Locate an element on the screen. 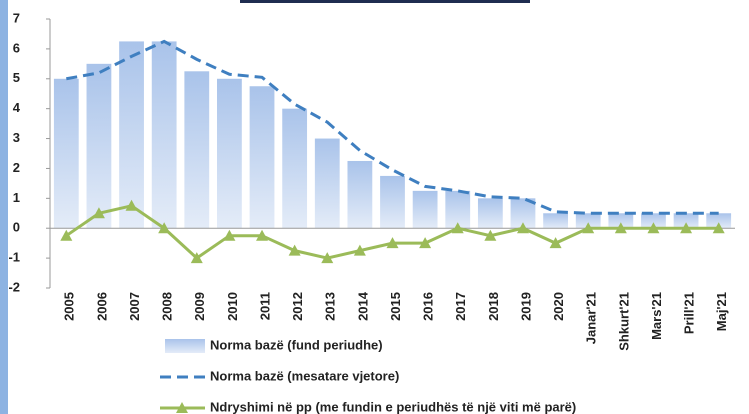  x-tick-label: 2015 is located at coordinates (395, 306).